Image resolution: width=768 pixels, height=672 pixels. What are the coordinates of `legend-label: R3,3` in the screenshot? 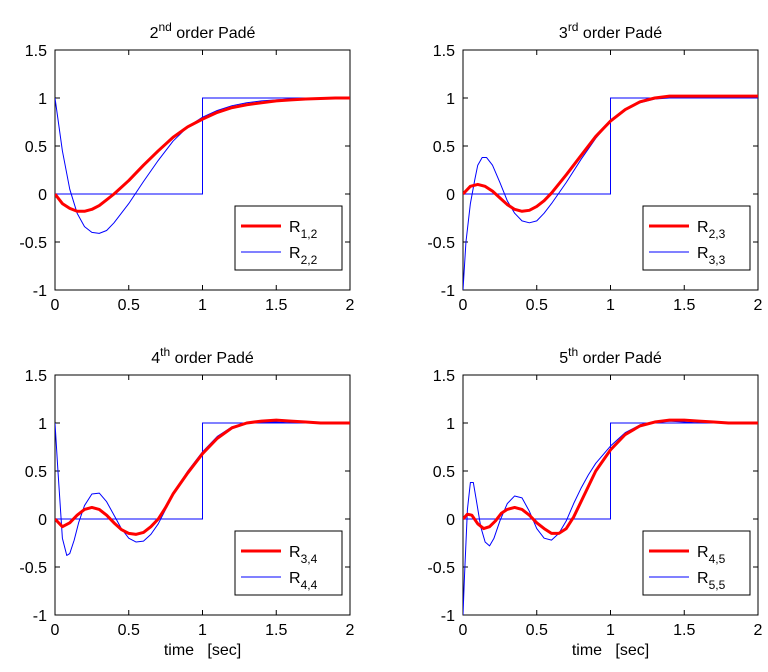 It's located at (711, 256).